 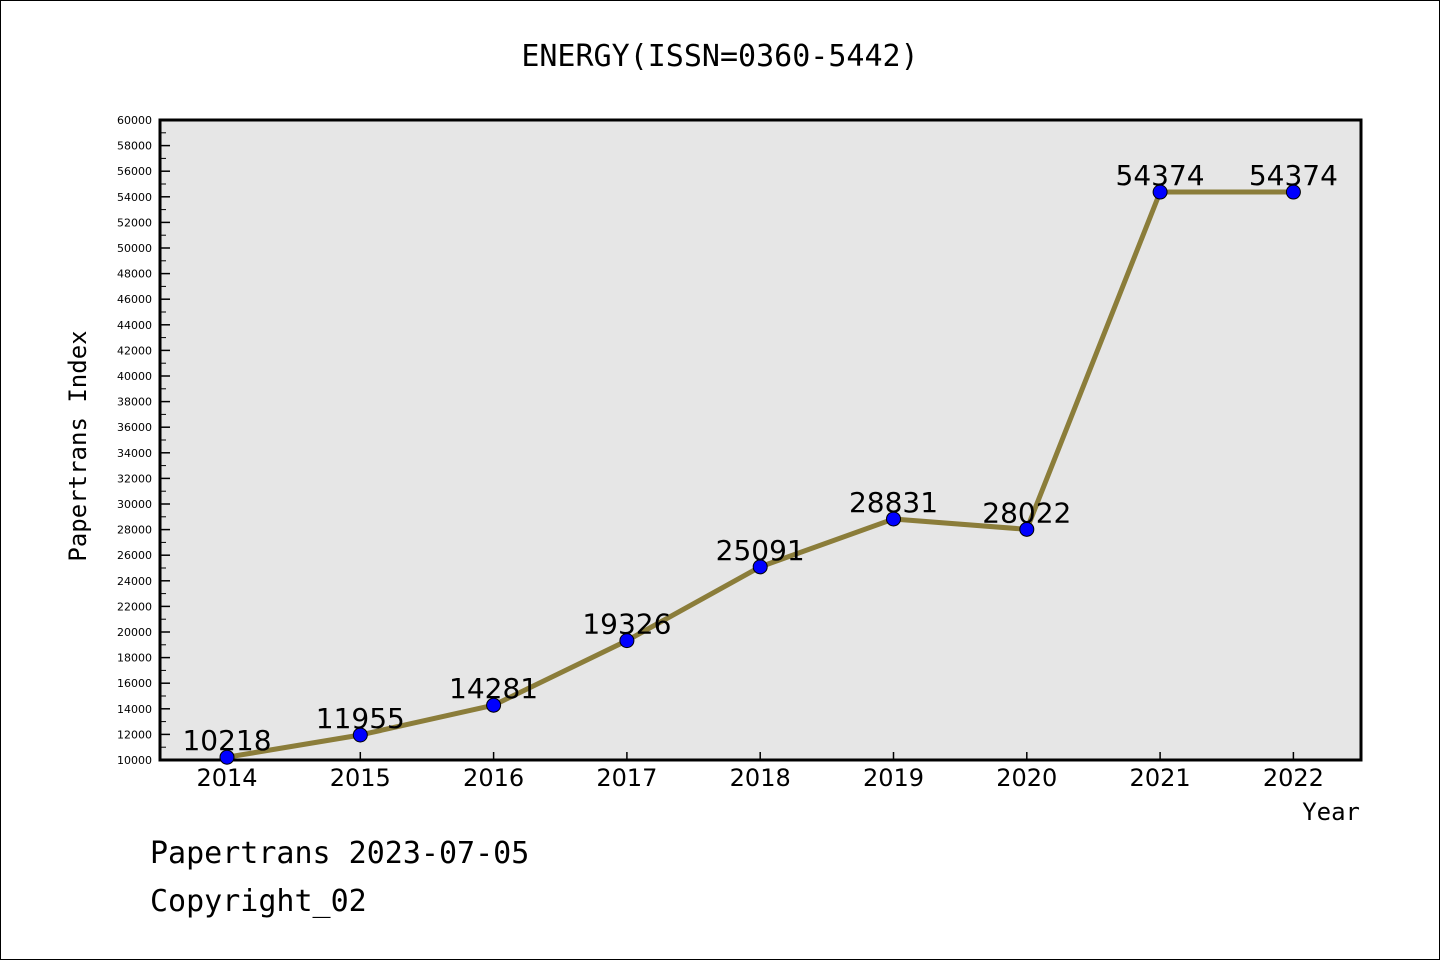 What do you see at coordinates (493, 688) in the screenshot?
I see `data-label: 14281` at bounding box center [493, 688].